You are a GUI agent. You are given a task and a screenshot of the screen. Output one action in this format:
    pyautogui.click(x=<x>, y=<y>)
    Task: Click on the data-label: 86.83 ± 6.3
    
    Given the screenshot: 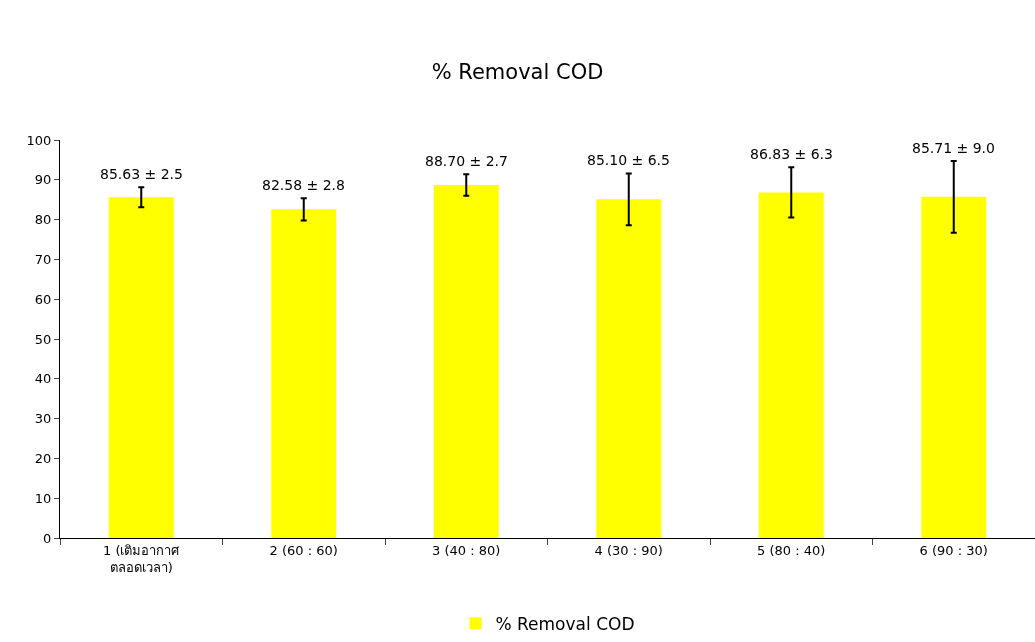 What is the action you would take?
    pyautogui.click(x=791, y=154)
    